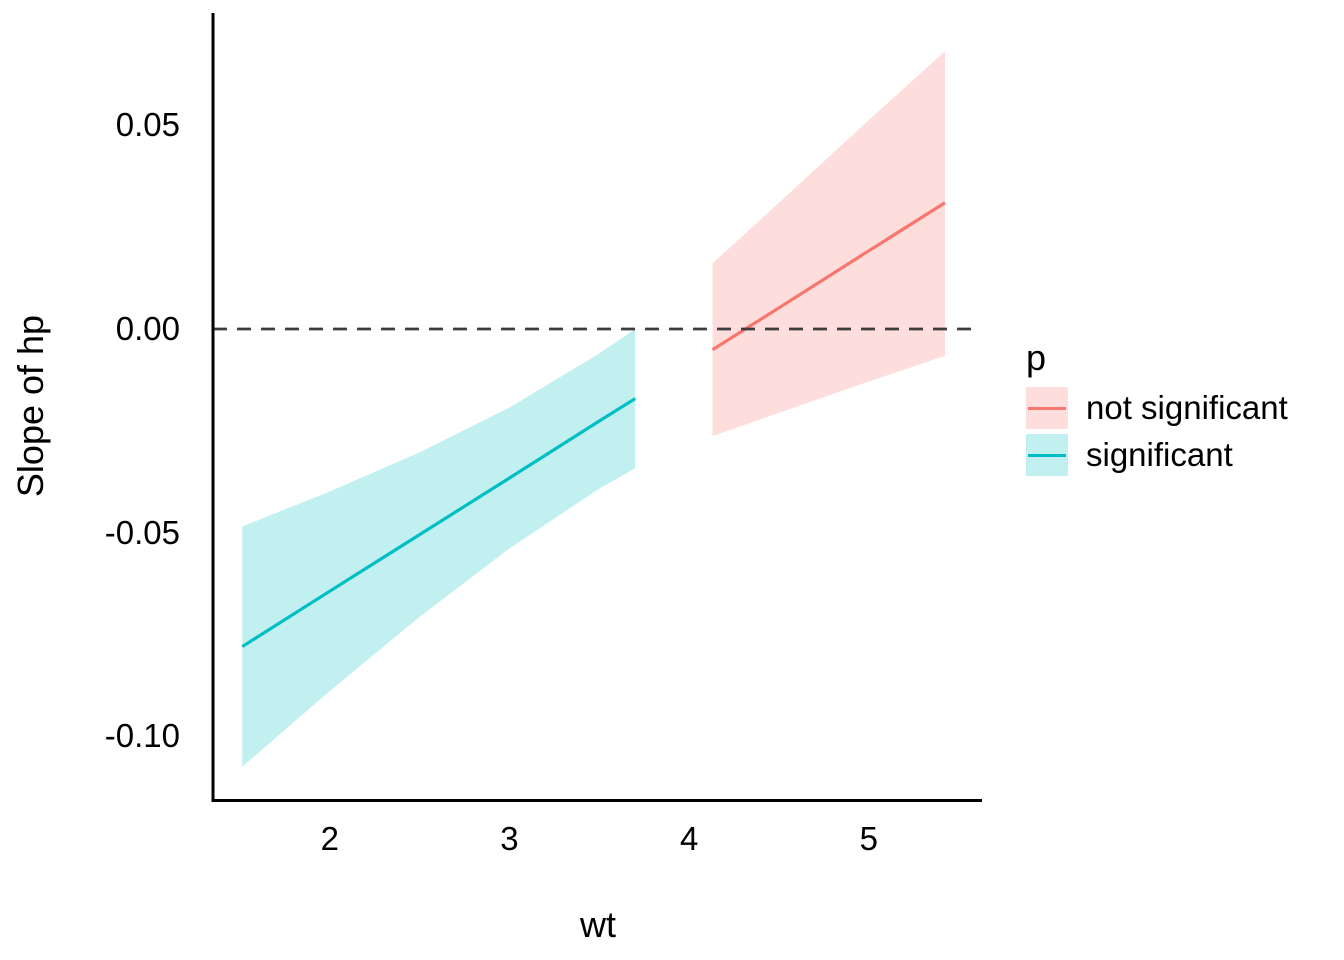  I want to click on x-tick-label-5: 5, so click(868, 838).